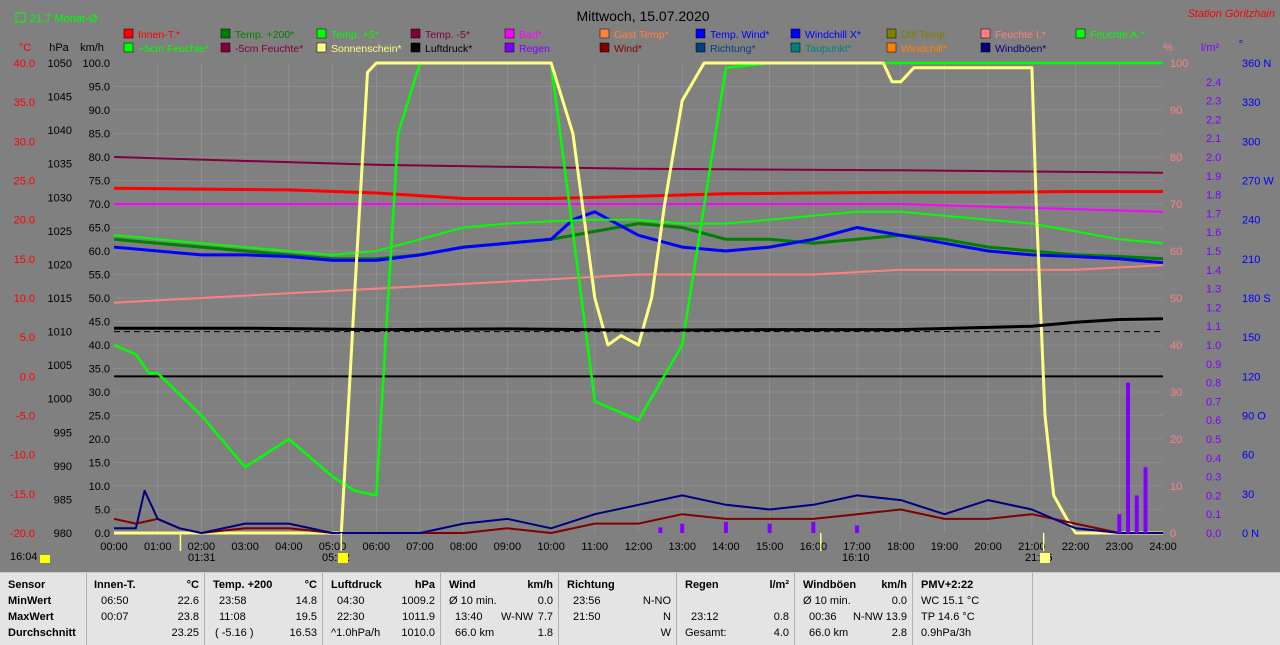  Describe the element at coordinates (366, 49) in the screenshot. I see `legend-label: Sonnenschein*` at that location.